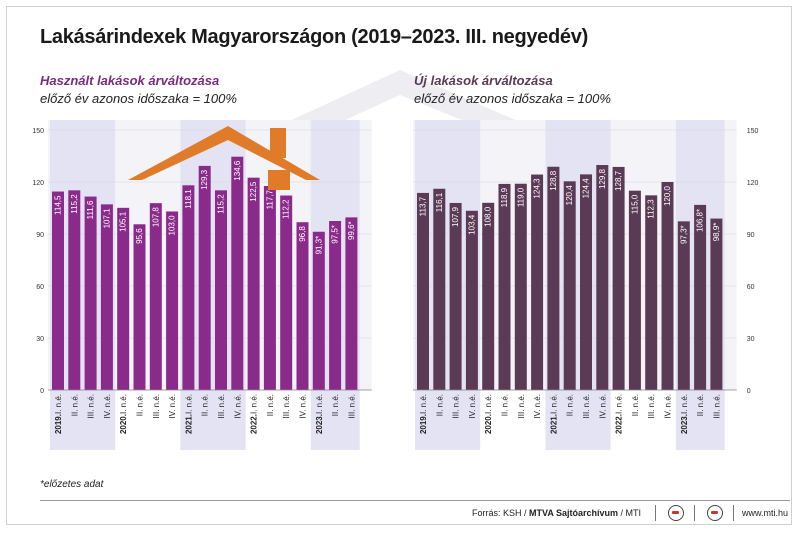 The image size is (800, 533). Describe the element at coordinates (123, 414) in the screenshot. I see `category-label: 2020.I. n.é.` at that location.